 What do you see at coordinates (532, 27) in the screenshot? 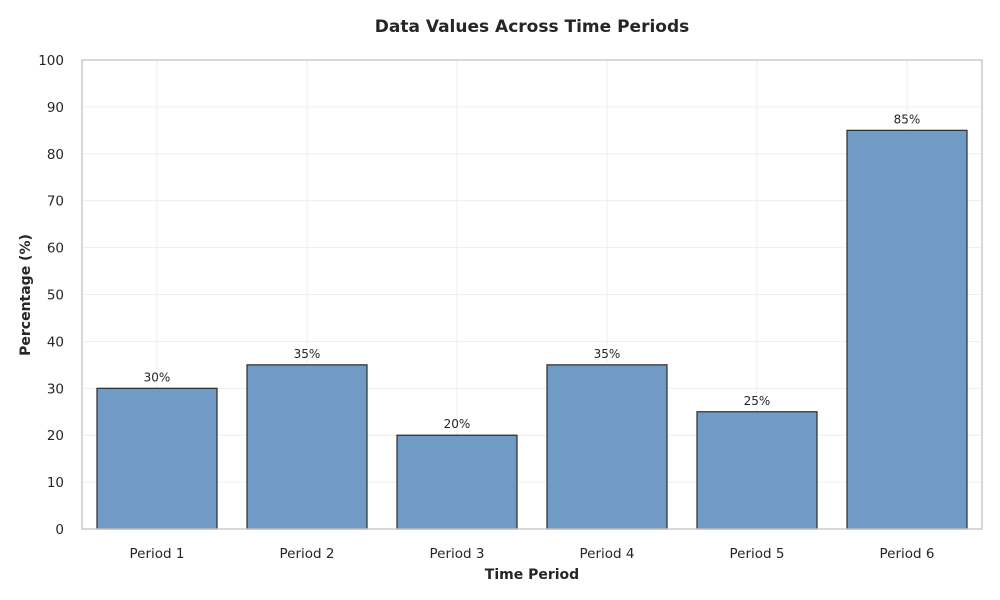
I see `chart-title: Data Values Across Time Periods` at bounding box center [532, 27].